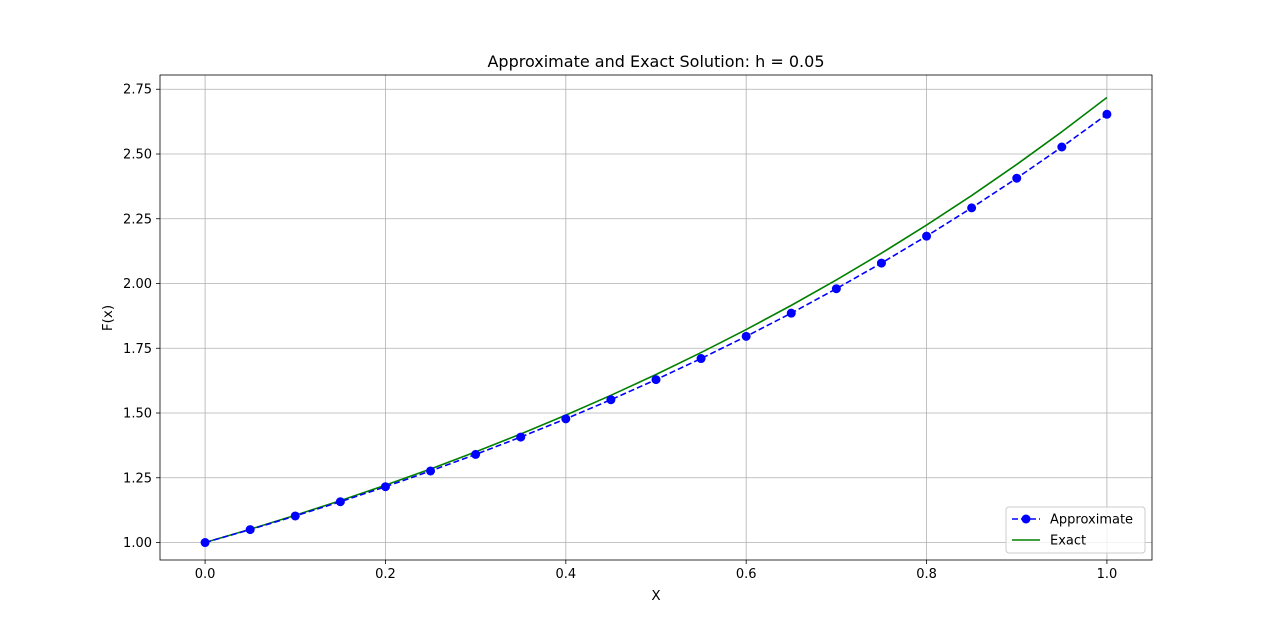 The image size is (1280, 629). What do you see at coordinates (655, 61) in the screenshot?
I see `chart-title: Approximate and Exact Solution: h = 0.05` at bounding box center [655, 61].